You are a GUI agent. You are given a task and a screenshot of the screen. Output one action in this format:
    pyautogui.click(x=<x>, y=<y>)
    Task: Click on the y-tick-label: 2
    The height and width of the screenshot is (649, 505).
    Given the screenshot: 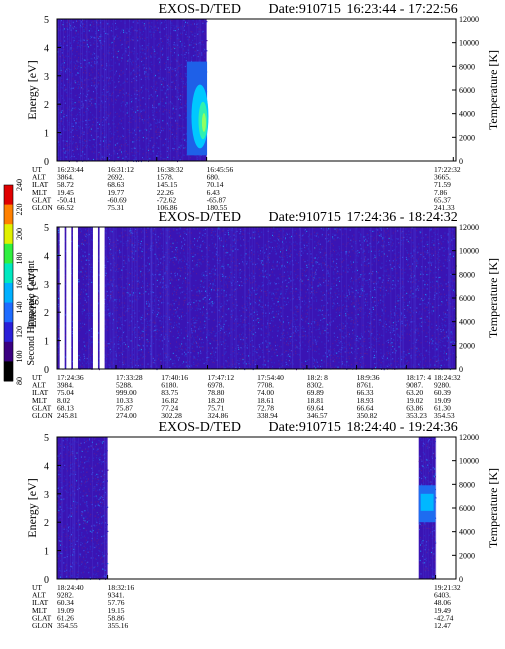 What is the action you would take?
    pyautogui.click(x=46, y=105)
    